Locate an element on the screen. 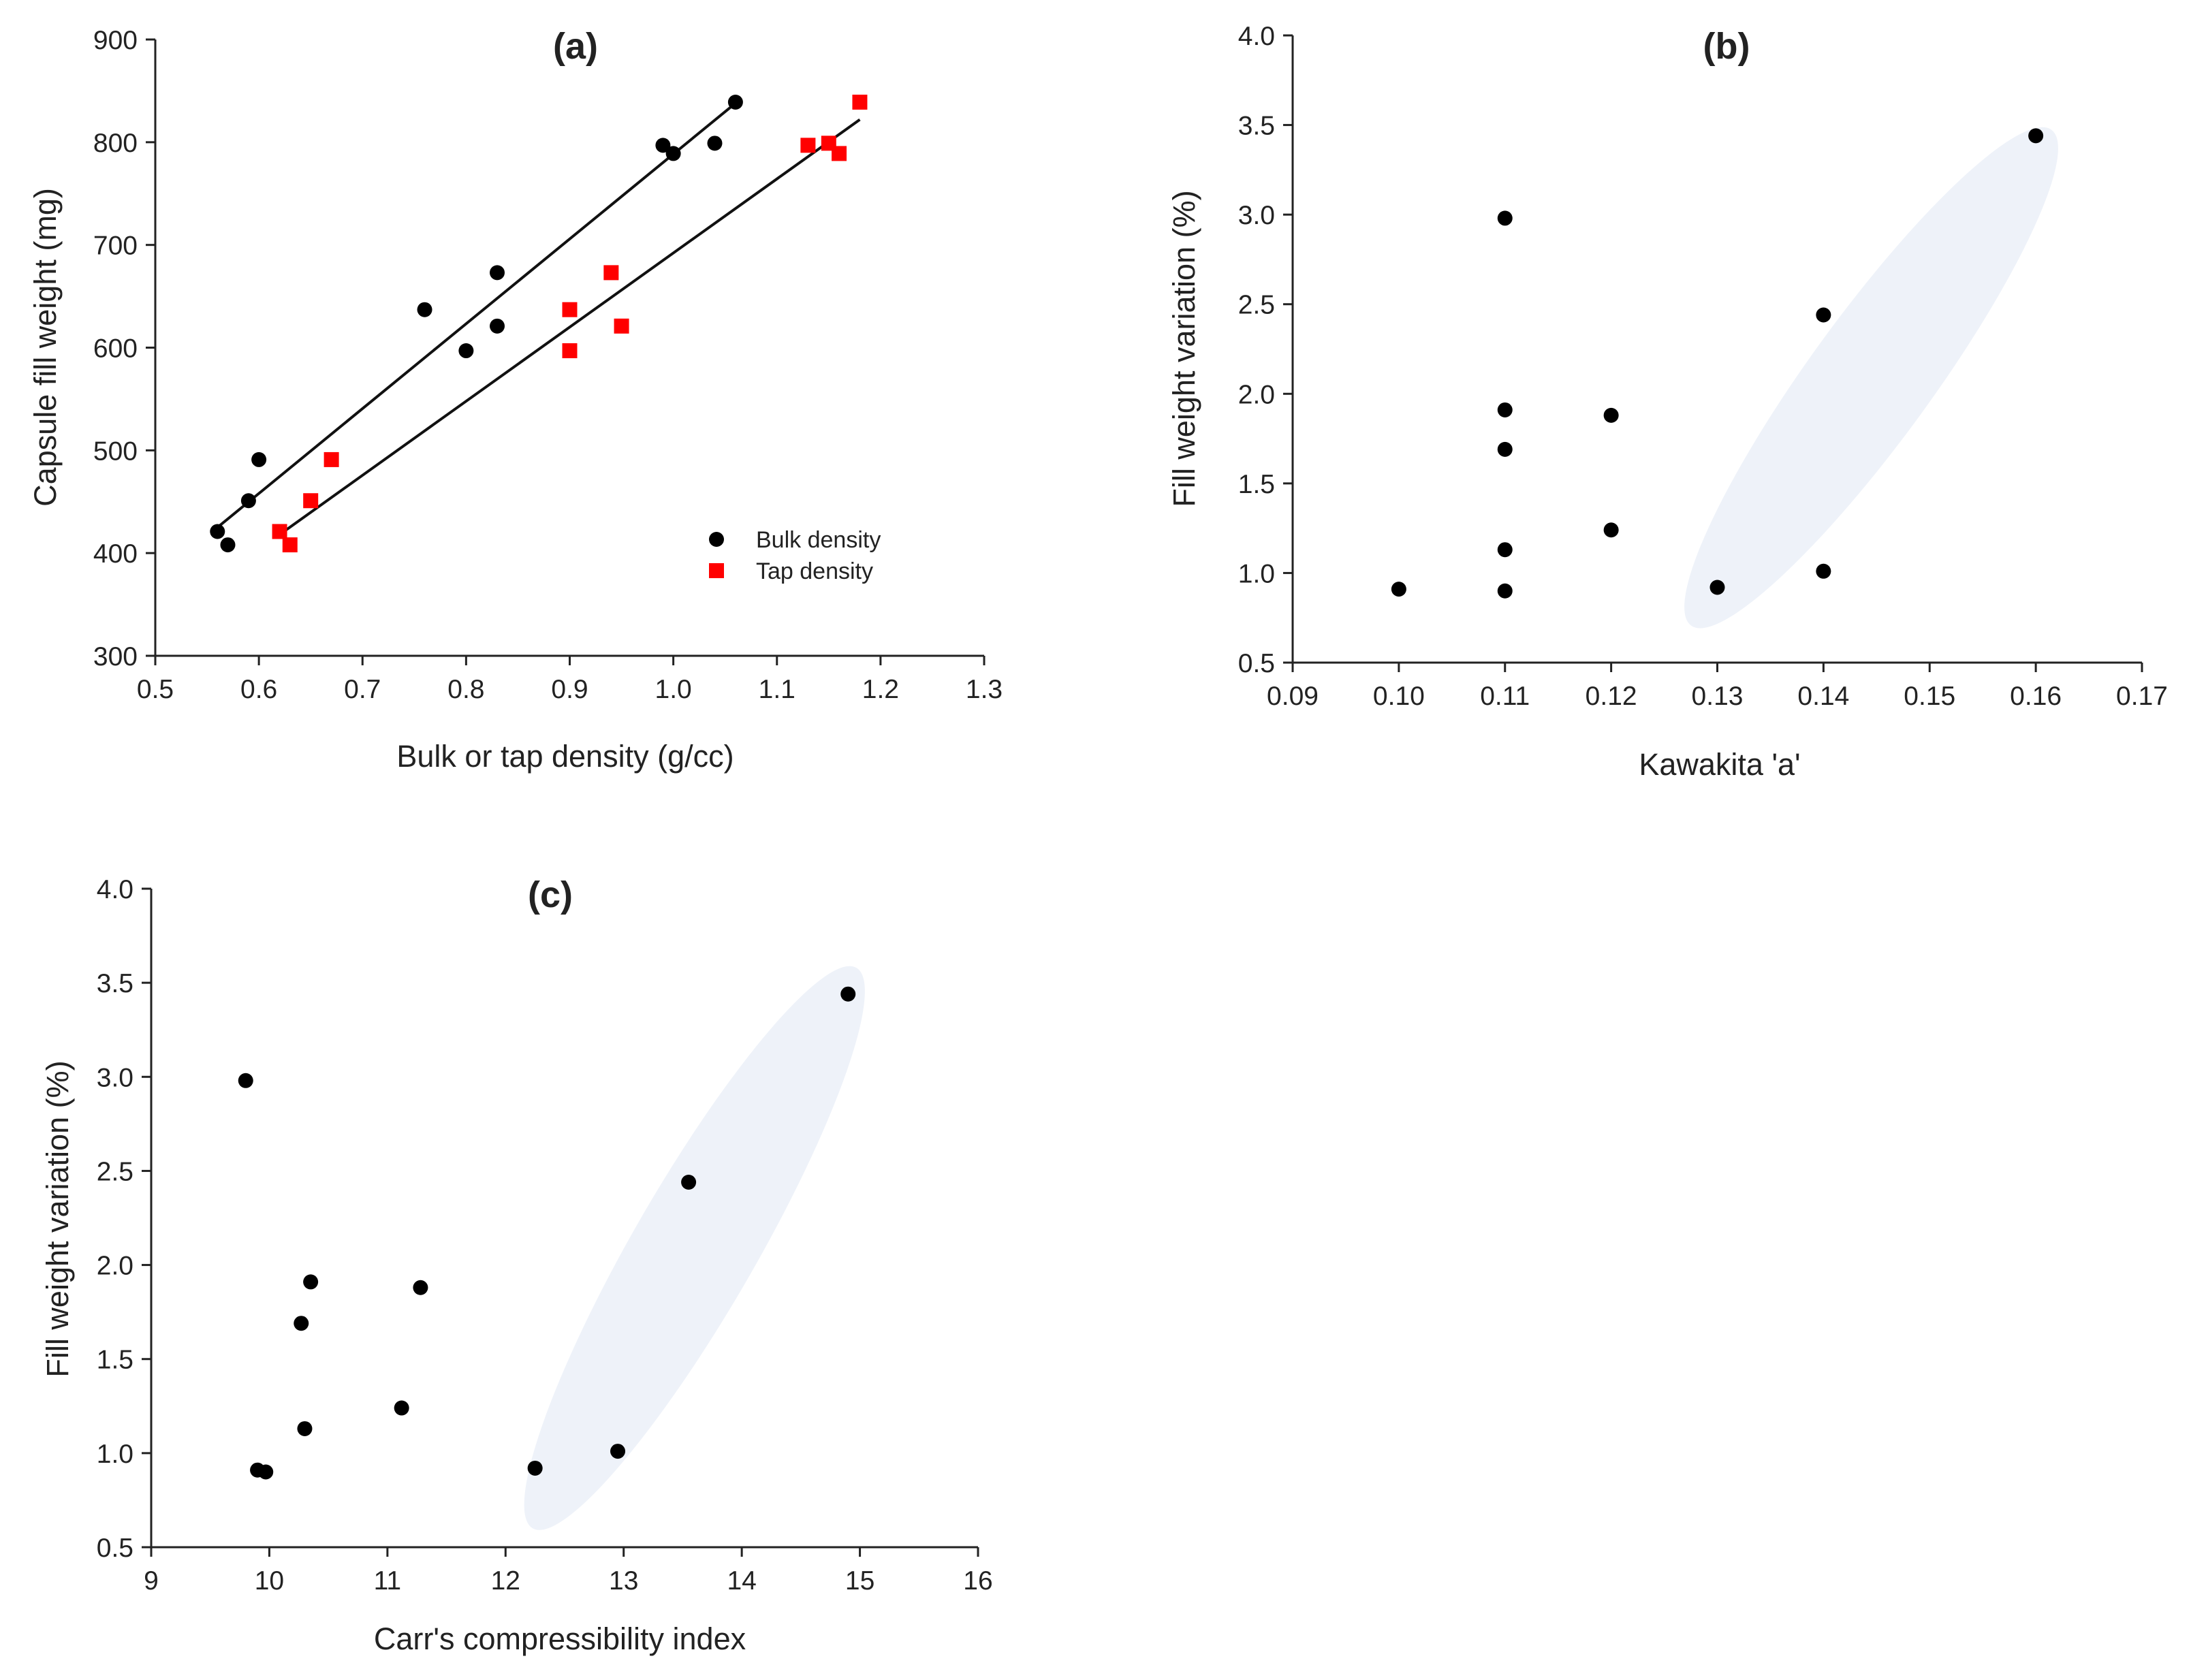 The image size is (2191, 1680). y-tick-label: 600 is located at coordinates (115, 349).